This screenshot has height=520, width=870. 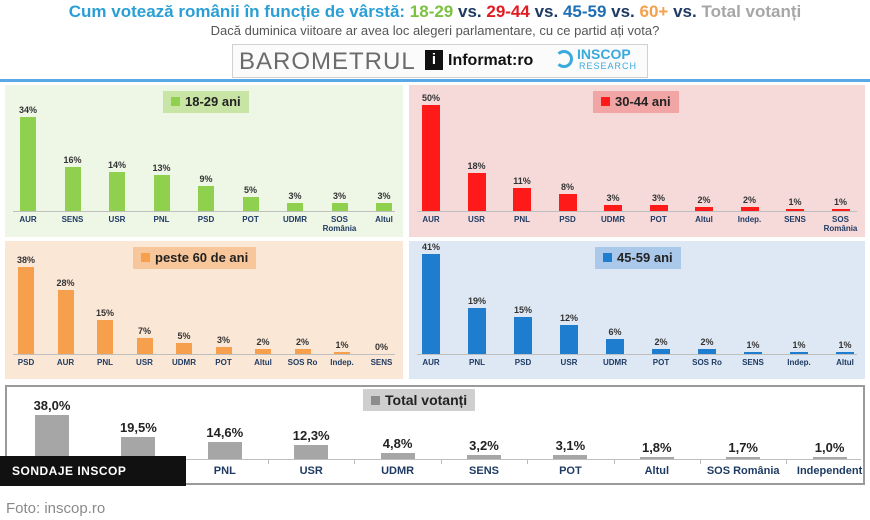 I want to click on data-label: 34%, so click(x=27, y=109).